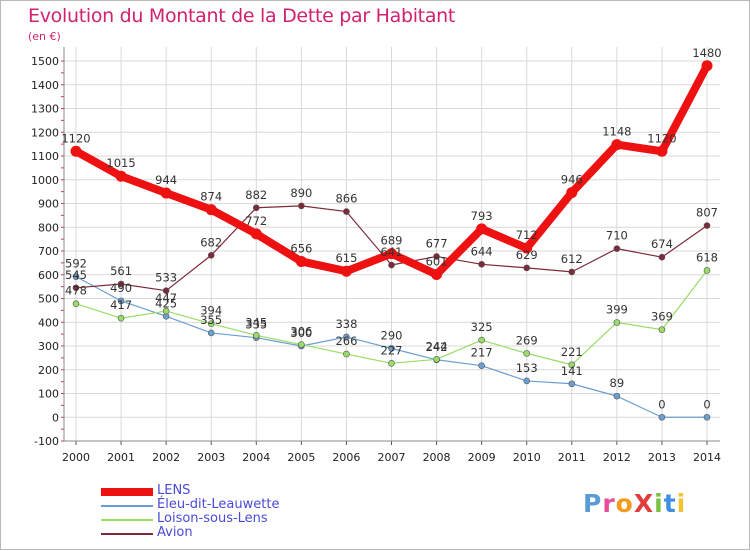 This screenshot has height=551, width=750. I want to click on data-label: 242, so click(437, 347).